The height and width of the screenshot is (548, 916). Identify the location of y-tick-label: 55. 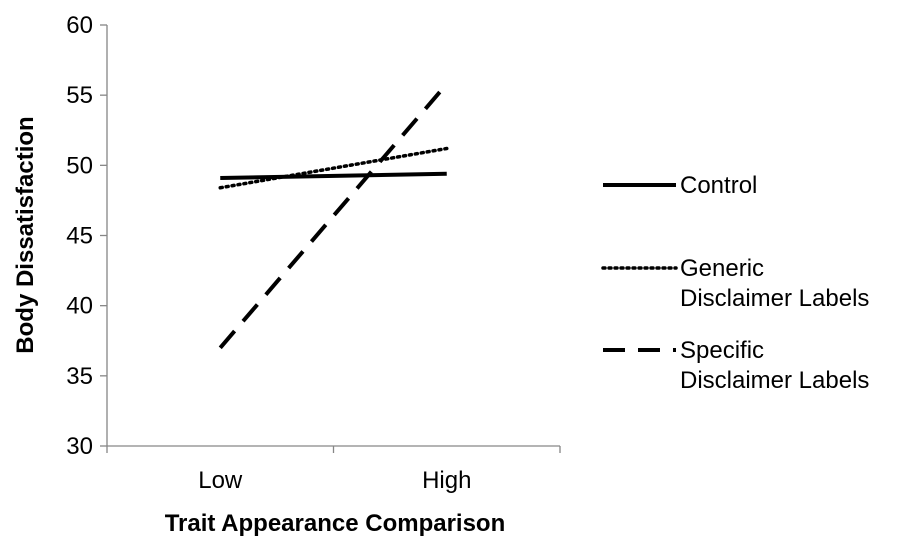
(79, 95).